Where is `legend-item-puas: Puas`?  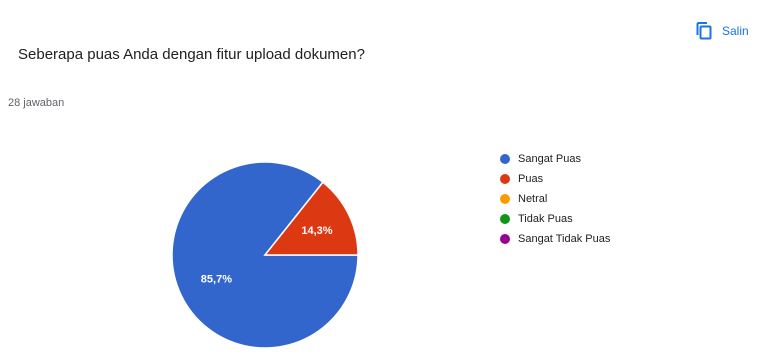
legend-item-puas: Puas is located at coordinates (555, 179).